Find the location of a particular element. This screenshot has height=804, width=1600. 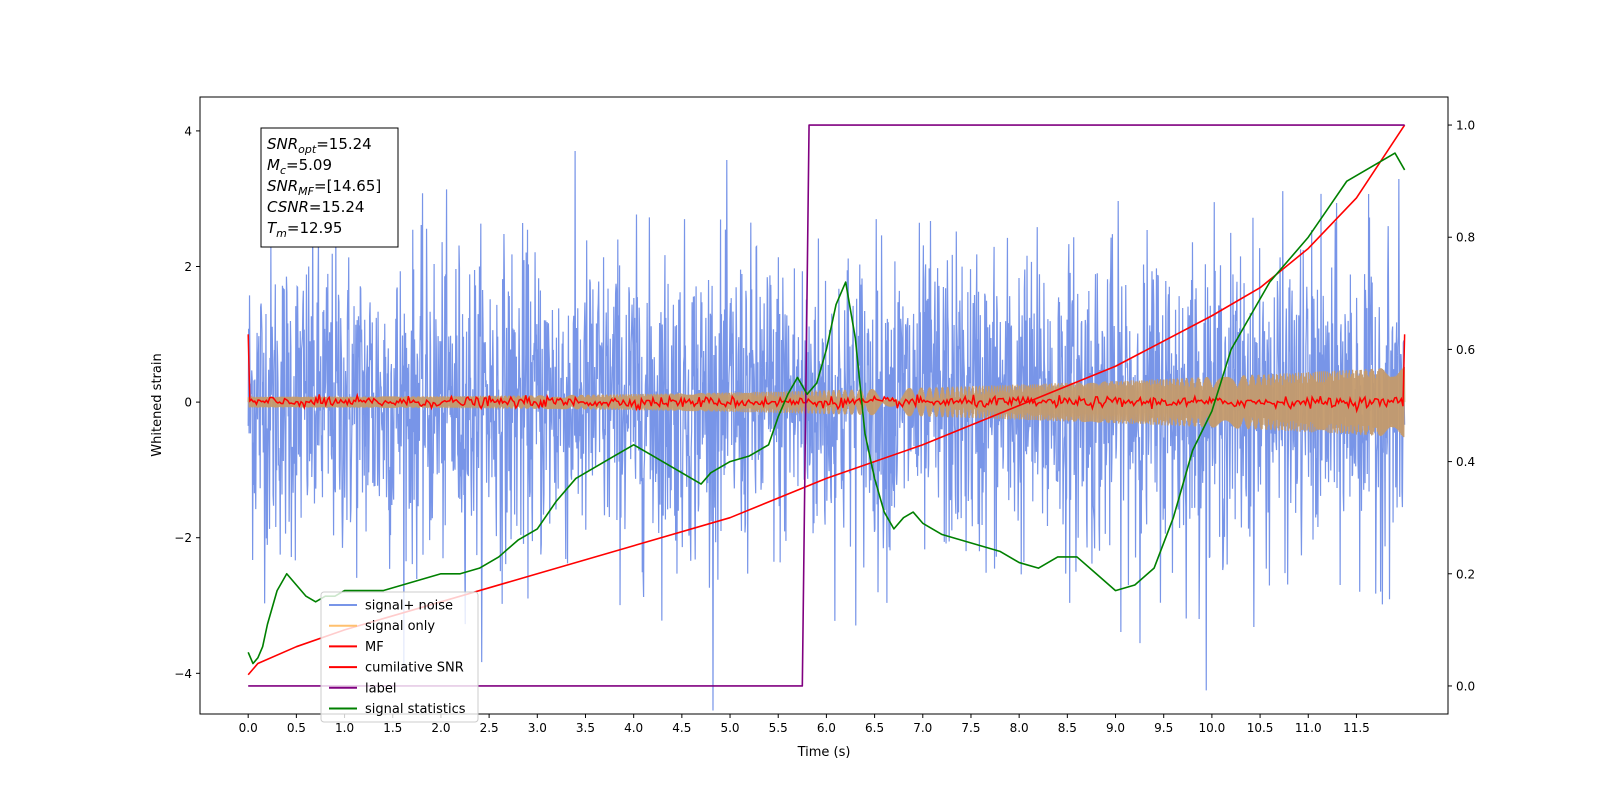

legend-label: signal statistics is located at coordinates (415, 709).